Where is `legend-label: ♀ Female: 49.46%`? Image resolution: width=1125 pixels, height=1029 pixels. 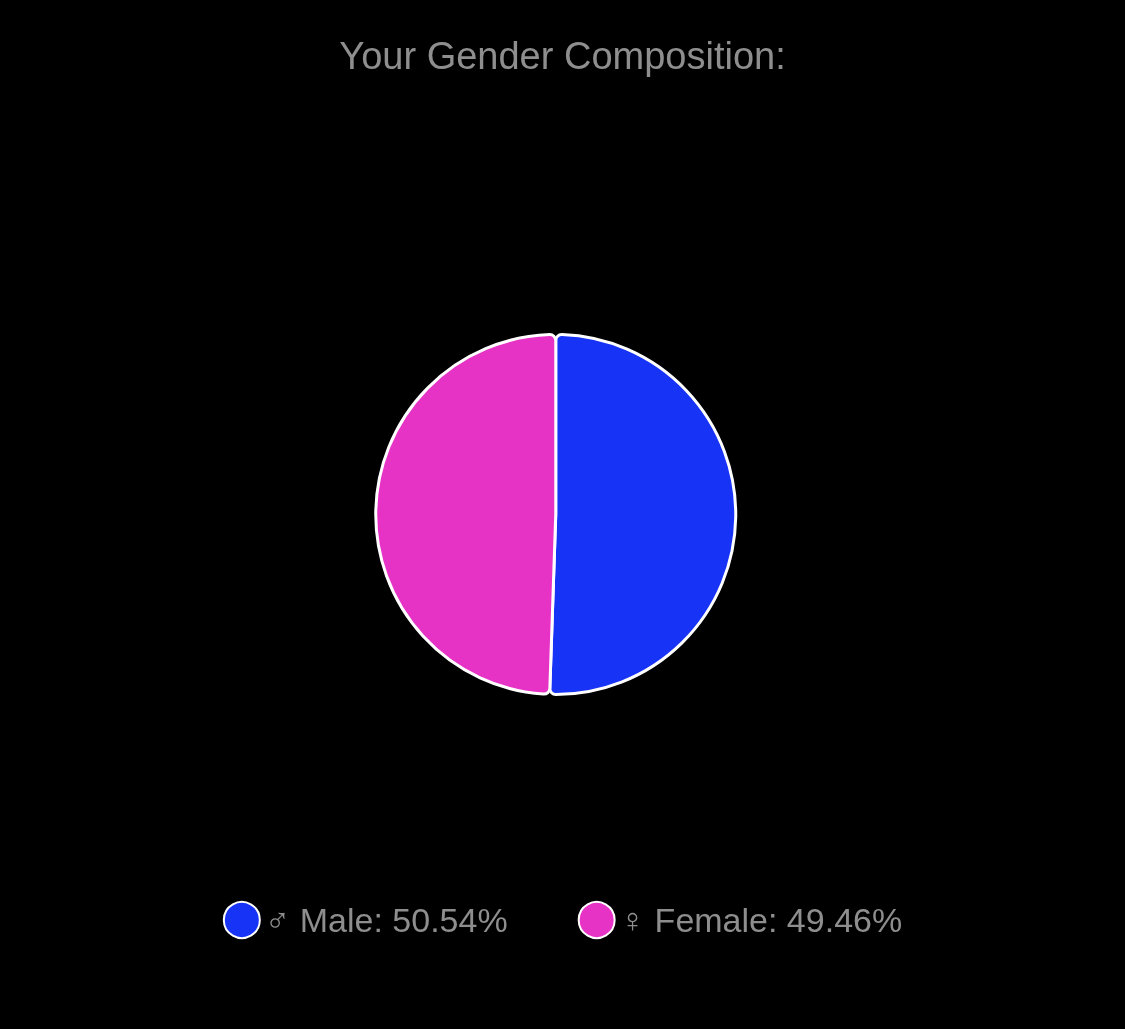 legend-label: ♀ Female: 49.46% is located at coordinates (761, 920).